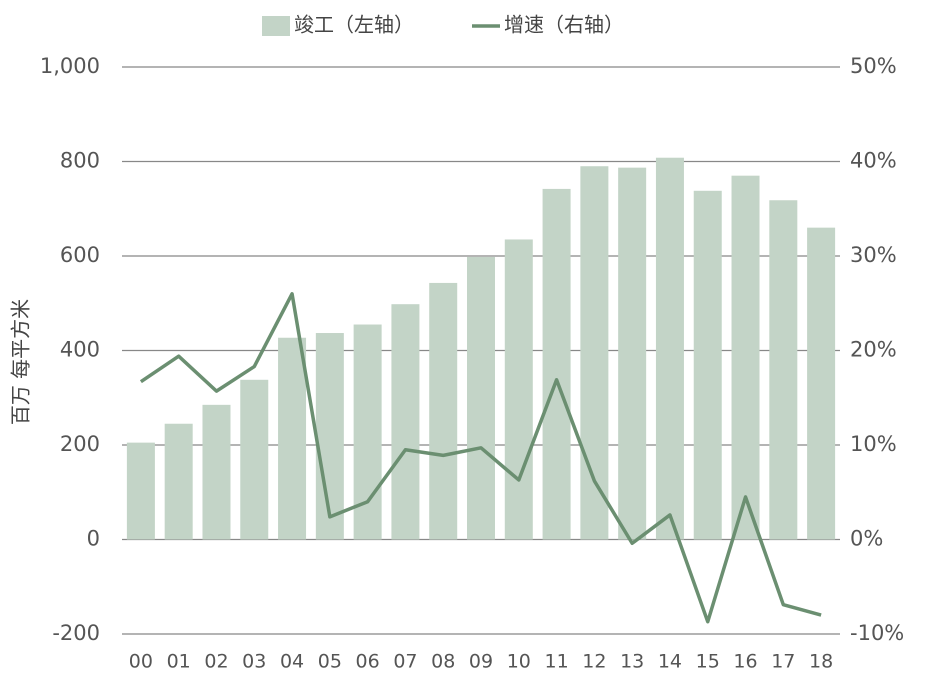 The image size is (928, 677). I want to click on y2-tick-label: 0%, so click(866, 539).